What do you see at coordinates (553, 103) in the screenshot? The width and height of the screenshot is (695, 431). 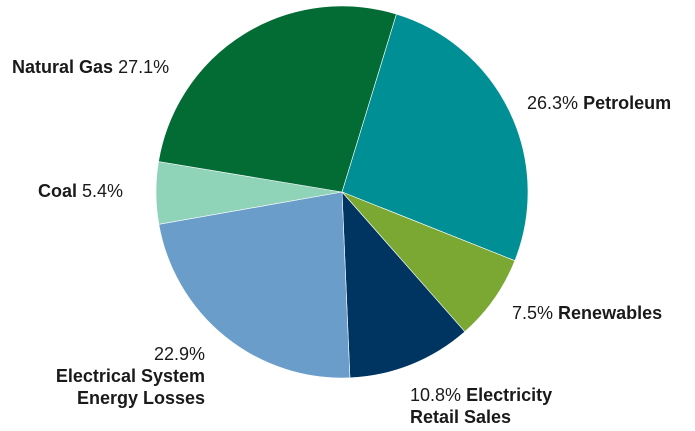 I see `label-petroleum-value: 26.3%` at bounding box center [553, 103].